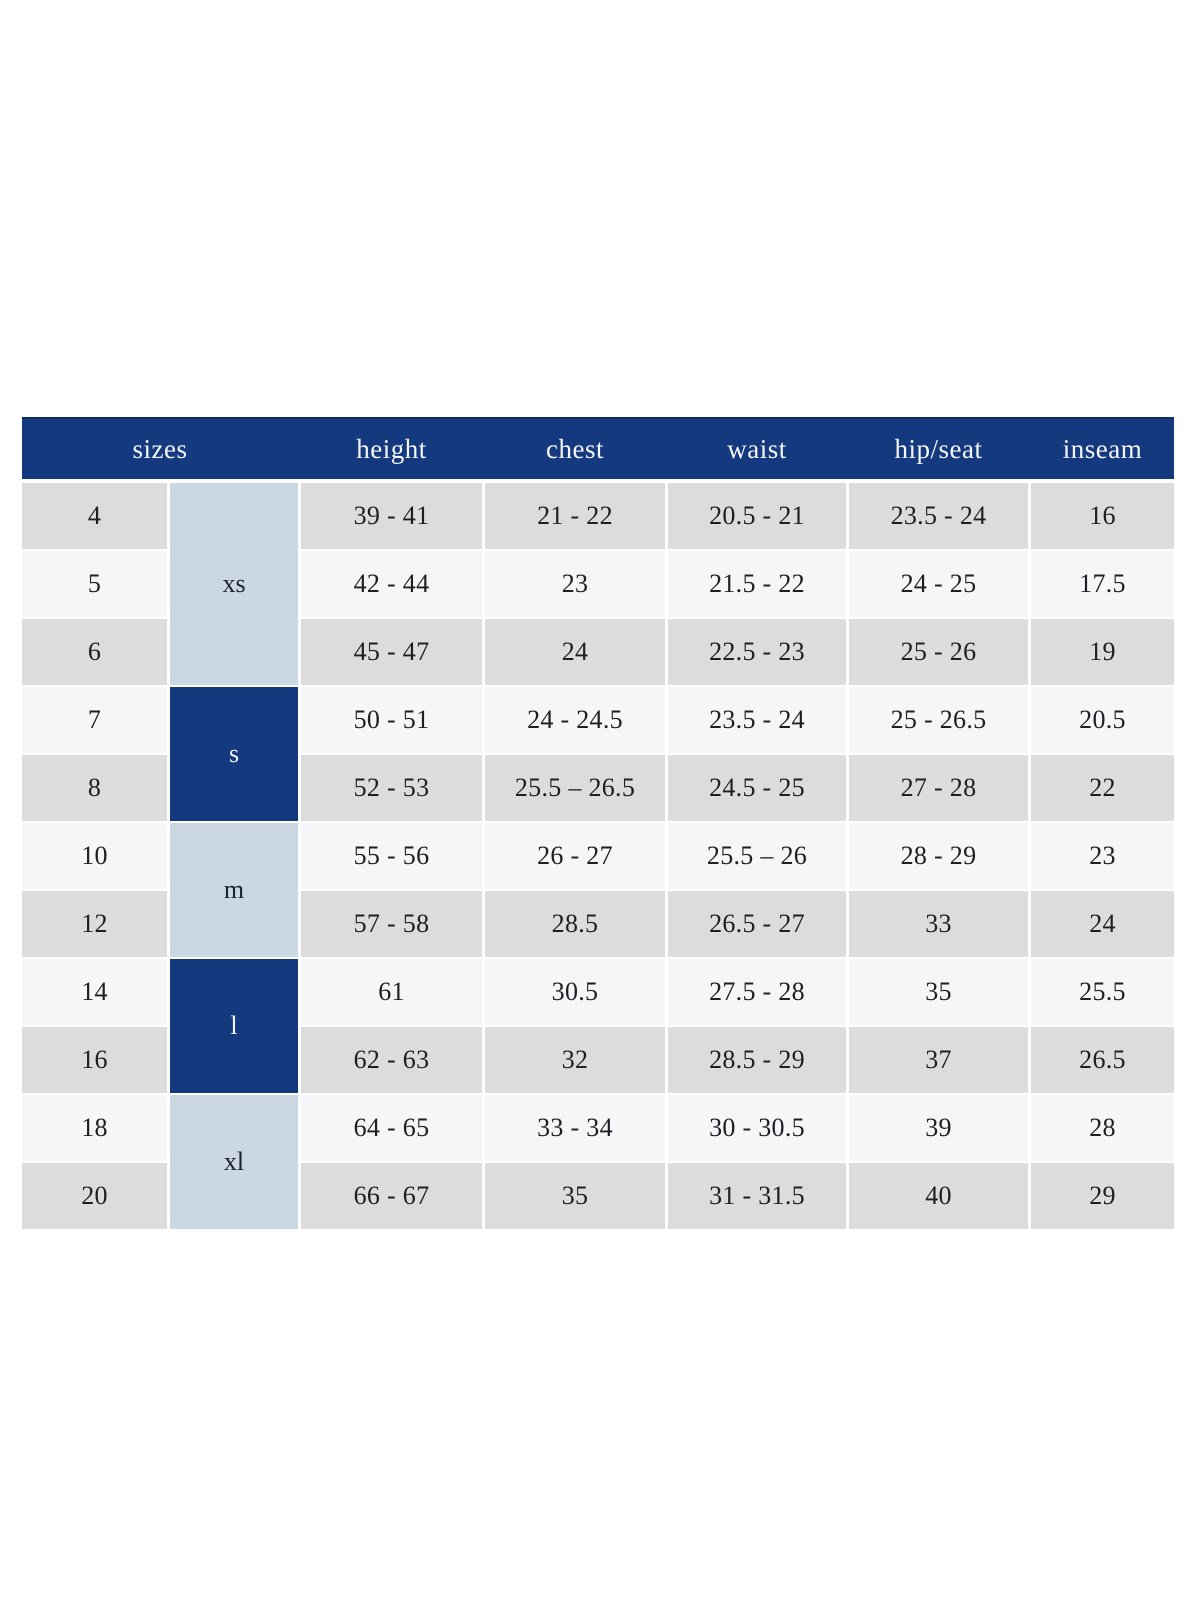 Image resolution: width=1200 pixels, height=1600 pixels. Describe the element at coordinates (391, 856) in the screenshot. I see `height-cell: 55 - 56` at that location.